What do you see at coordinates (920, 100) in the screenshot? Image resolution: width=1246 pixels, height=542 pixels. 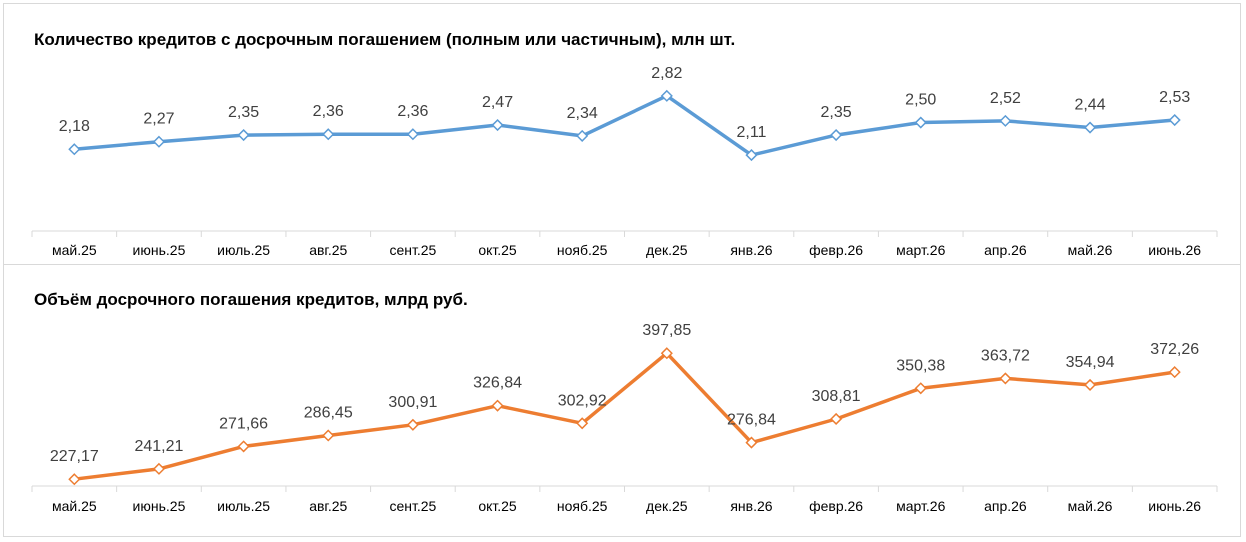 I see `data-label: 2,50` at bounding box center [920, 100].